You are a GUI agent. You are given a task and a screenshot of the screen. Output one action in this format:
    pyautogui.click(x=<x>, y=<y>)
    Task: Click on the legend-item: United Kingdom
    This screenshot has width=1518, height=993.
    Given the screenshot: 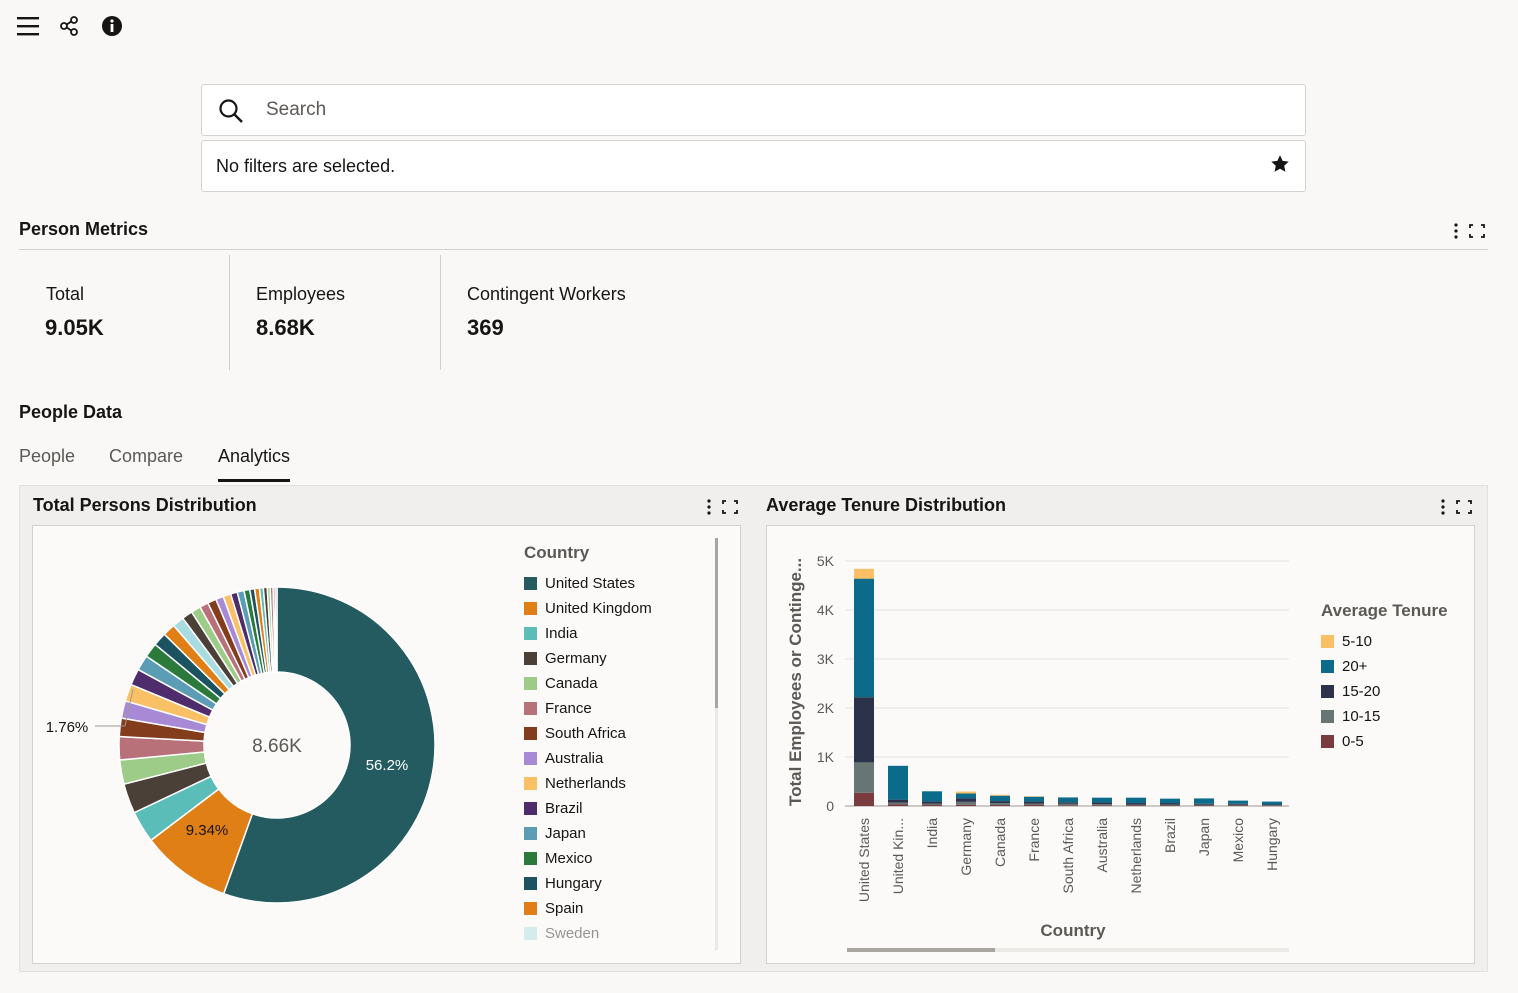 What is the action you would take?
    pyautogui.click(x=588, y=608)
    